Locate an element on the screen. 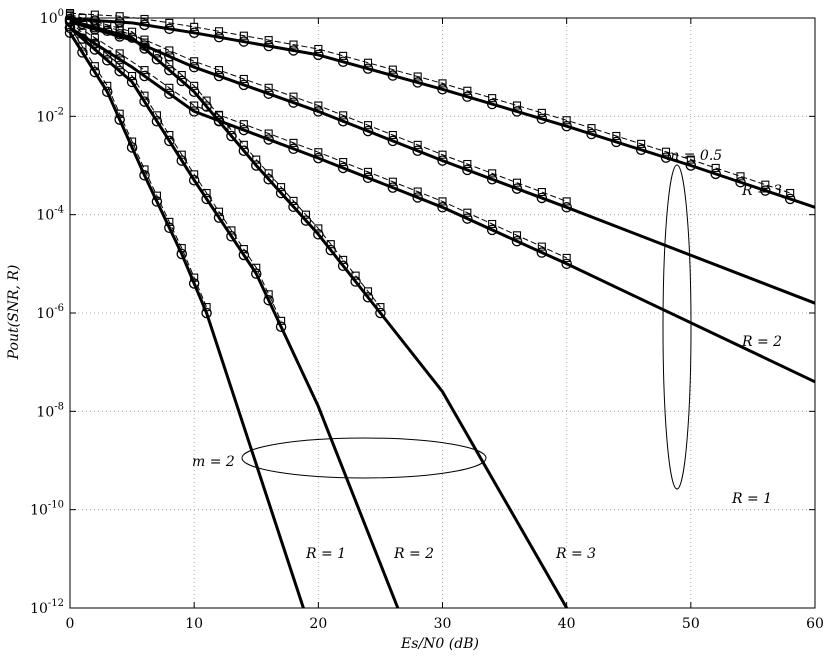 The width and height of the screenshot is (830, 656). x-tick-label: 60 is located at coordinates (815, 624).